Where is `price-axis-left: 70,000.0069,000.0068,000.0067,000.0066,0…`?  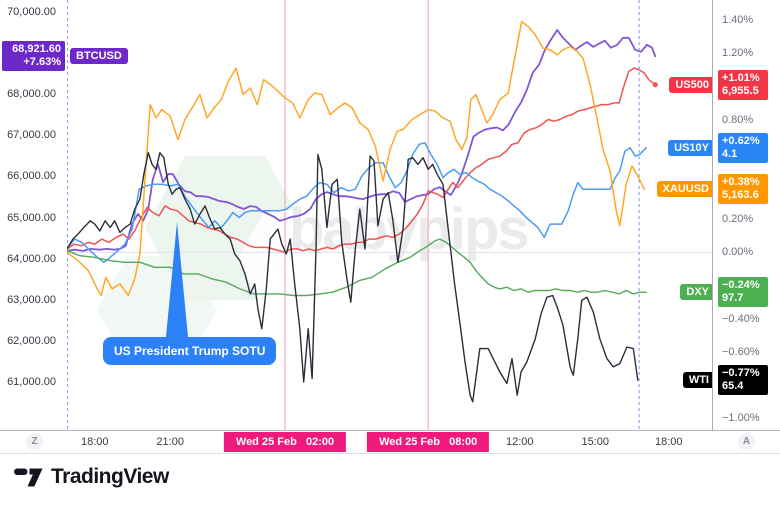 price-axis-left: 70,000.0069,000.0068,000.0067,000.0066,0… is located at coordinates (33, 215).